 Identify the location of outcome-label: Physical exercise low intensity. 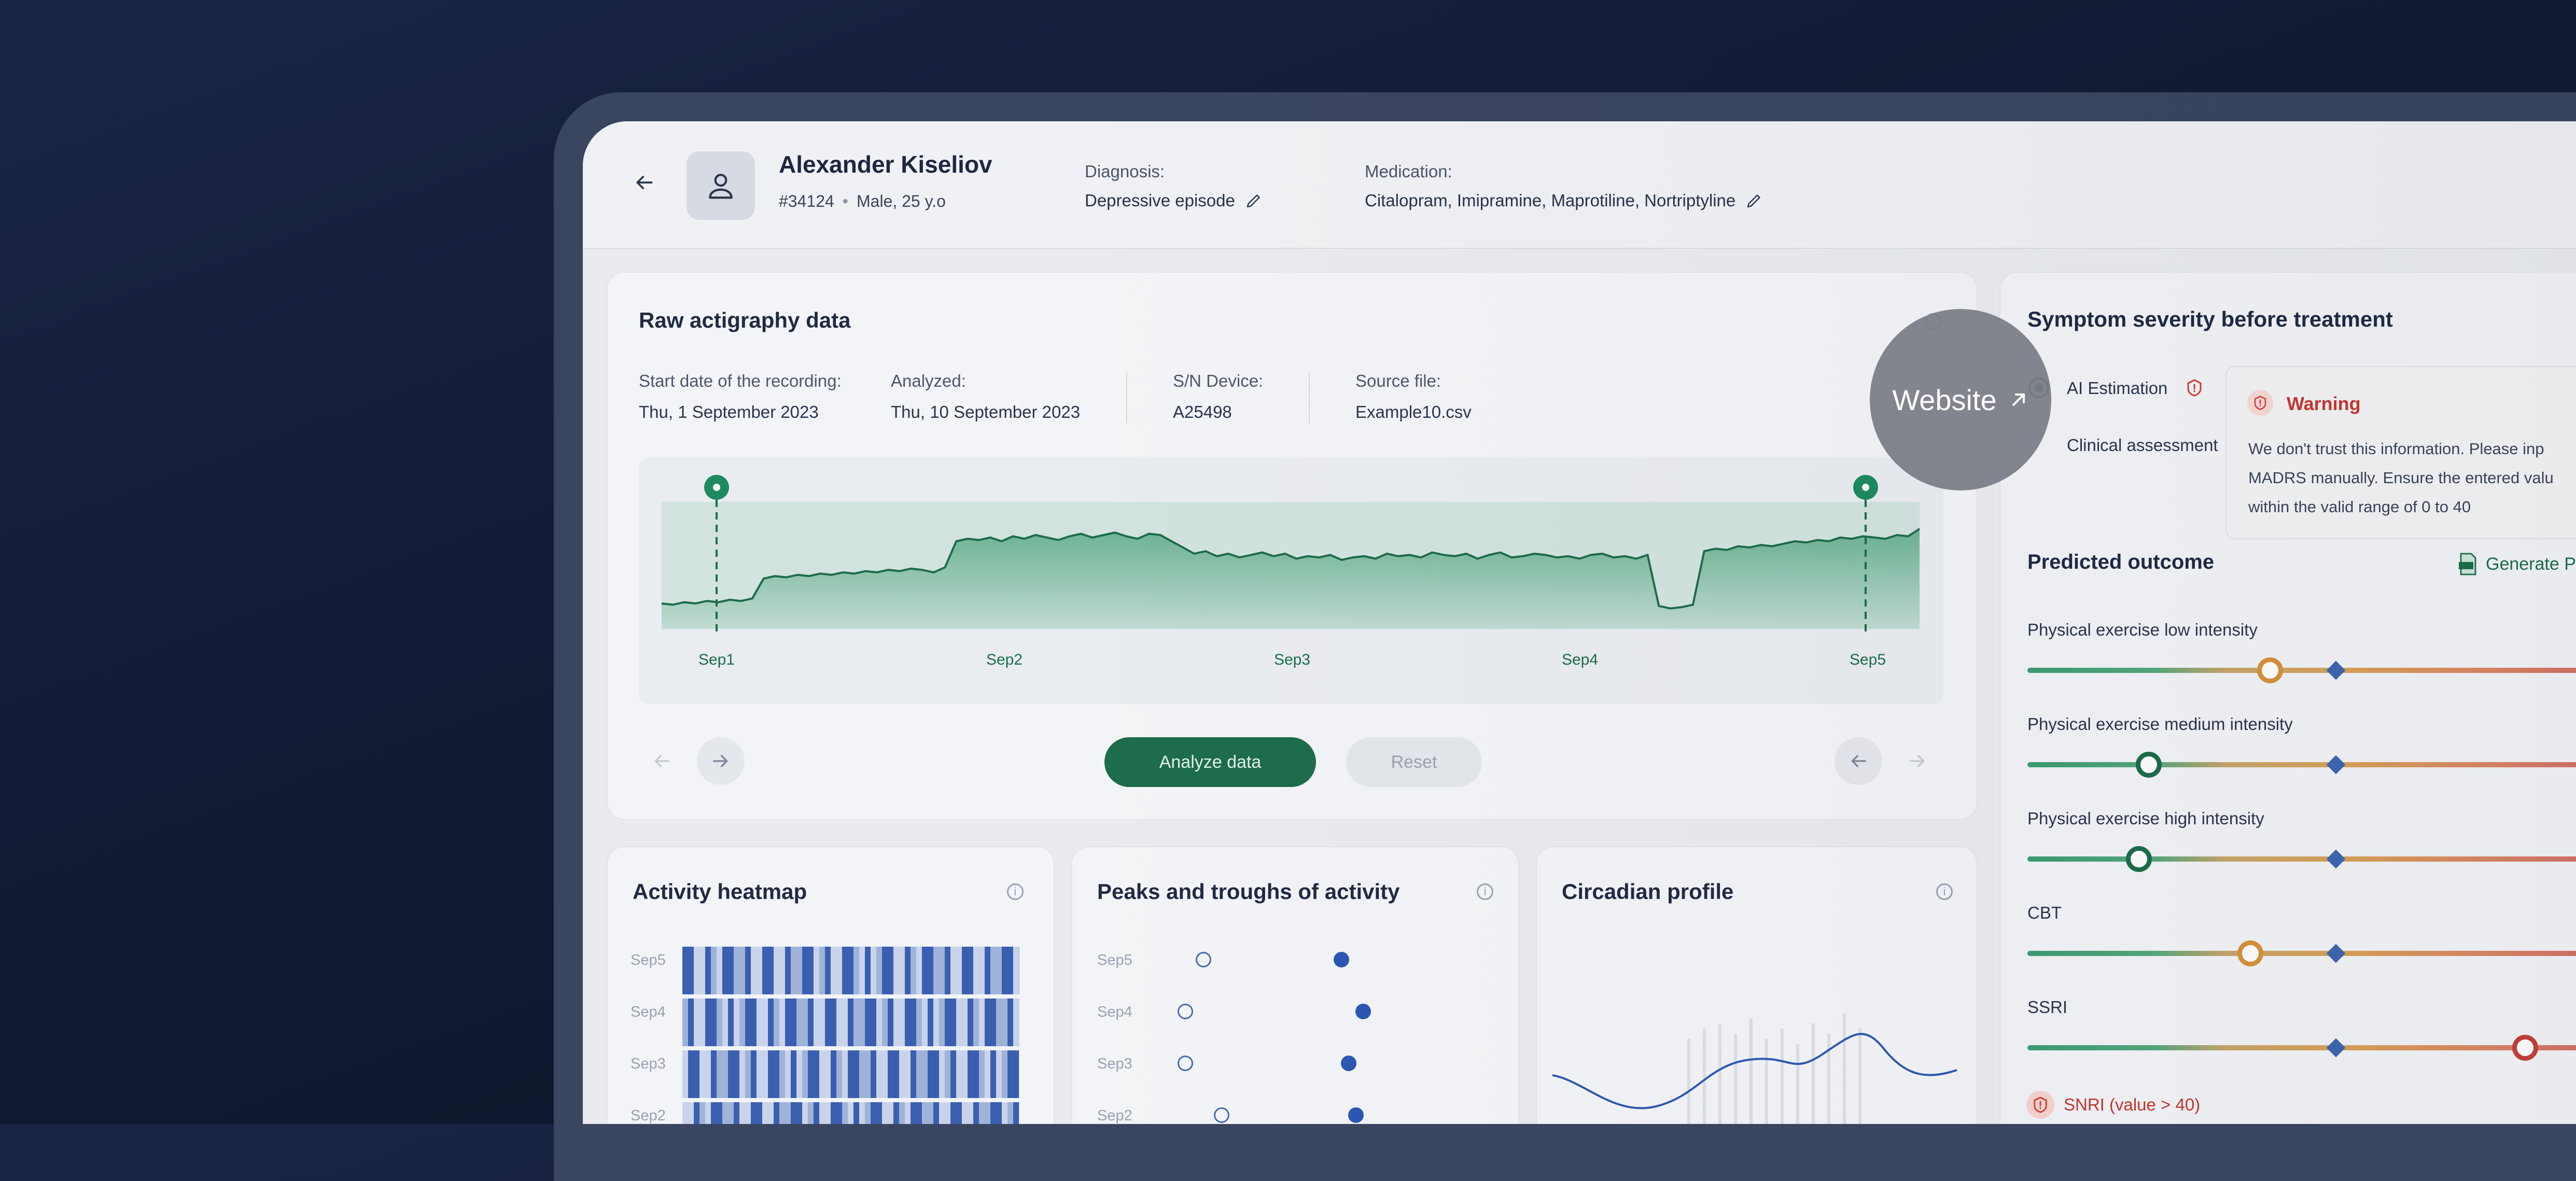
(2142, 630).